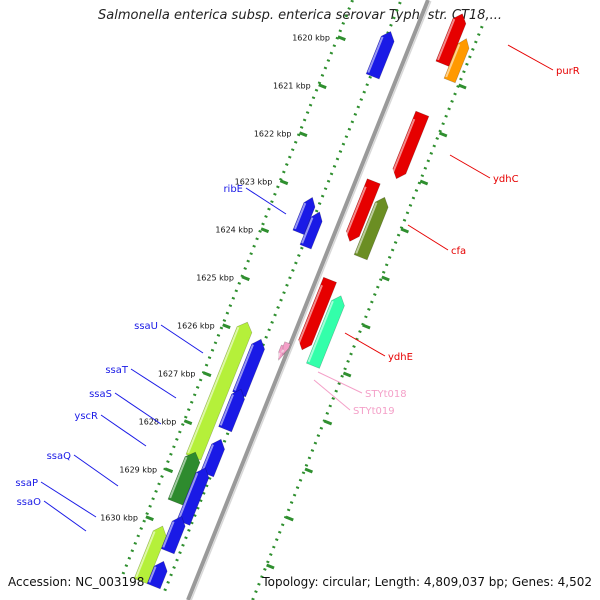 The height and width of the screenshot is (600, 600). What do you see at coordinates (117, 370) in the screenshot?
I see `gene-label-ssaT: ssaT` at bounding box center [117, 370].